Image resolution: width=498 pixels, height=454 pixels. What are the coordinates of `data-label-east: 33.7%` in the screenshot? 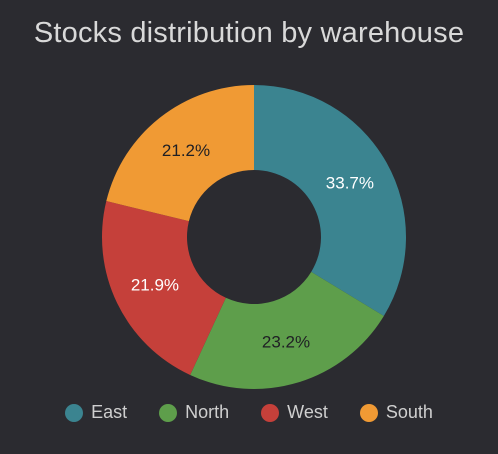 It's located at (350, 183).